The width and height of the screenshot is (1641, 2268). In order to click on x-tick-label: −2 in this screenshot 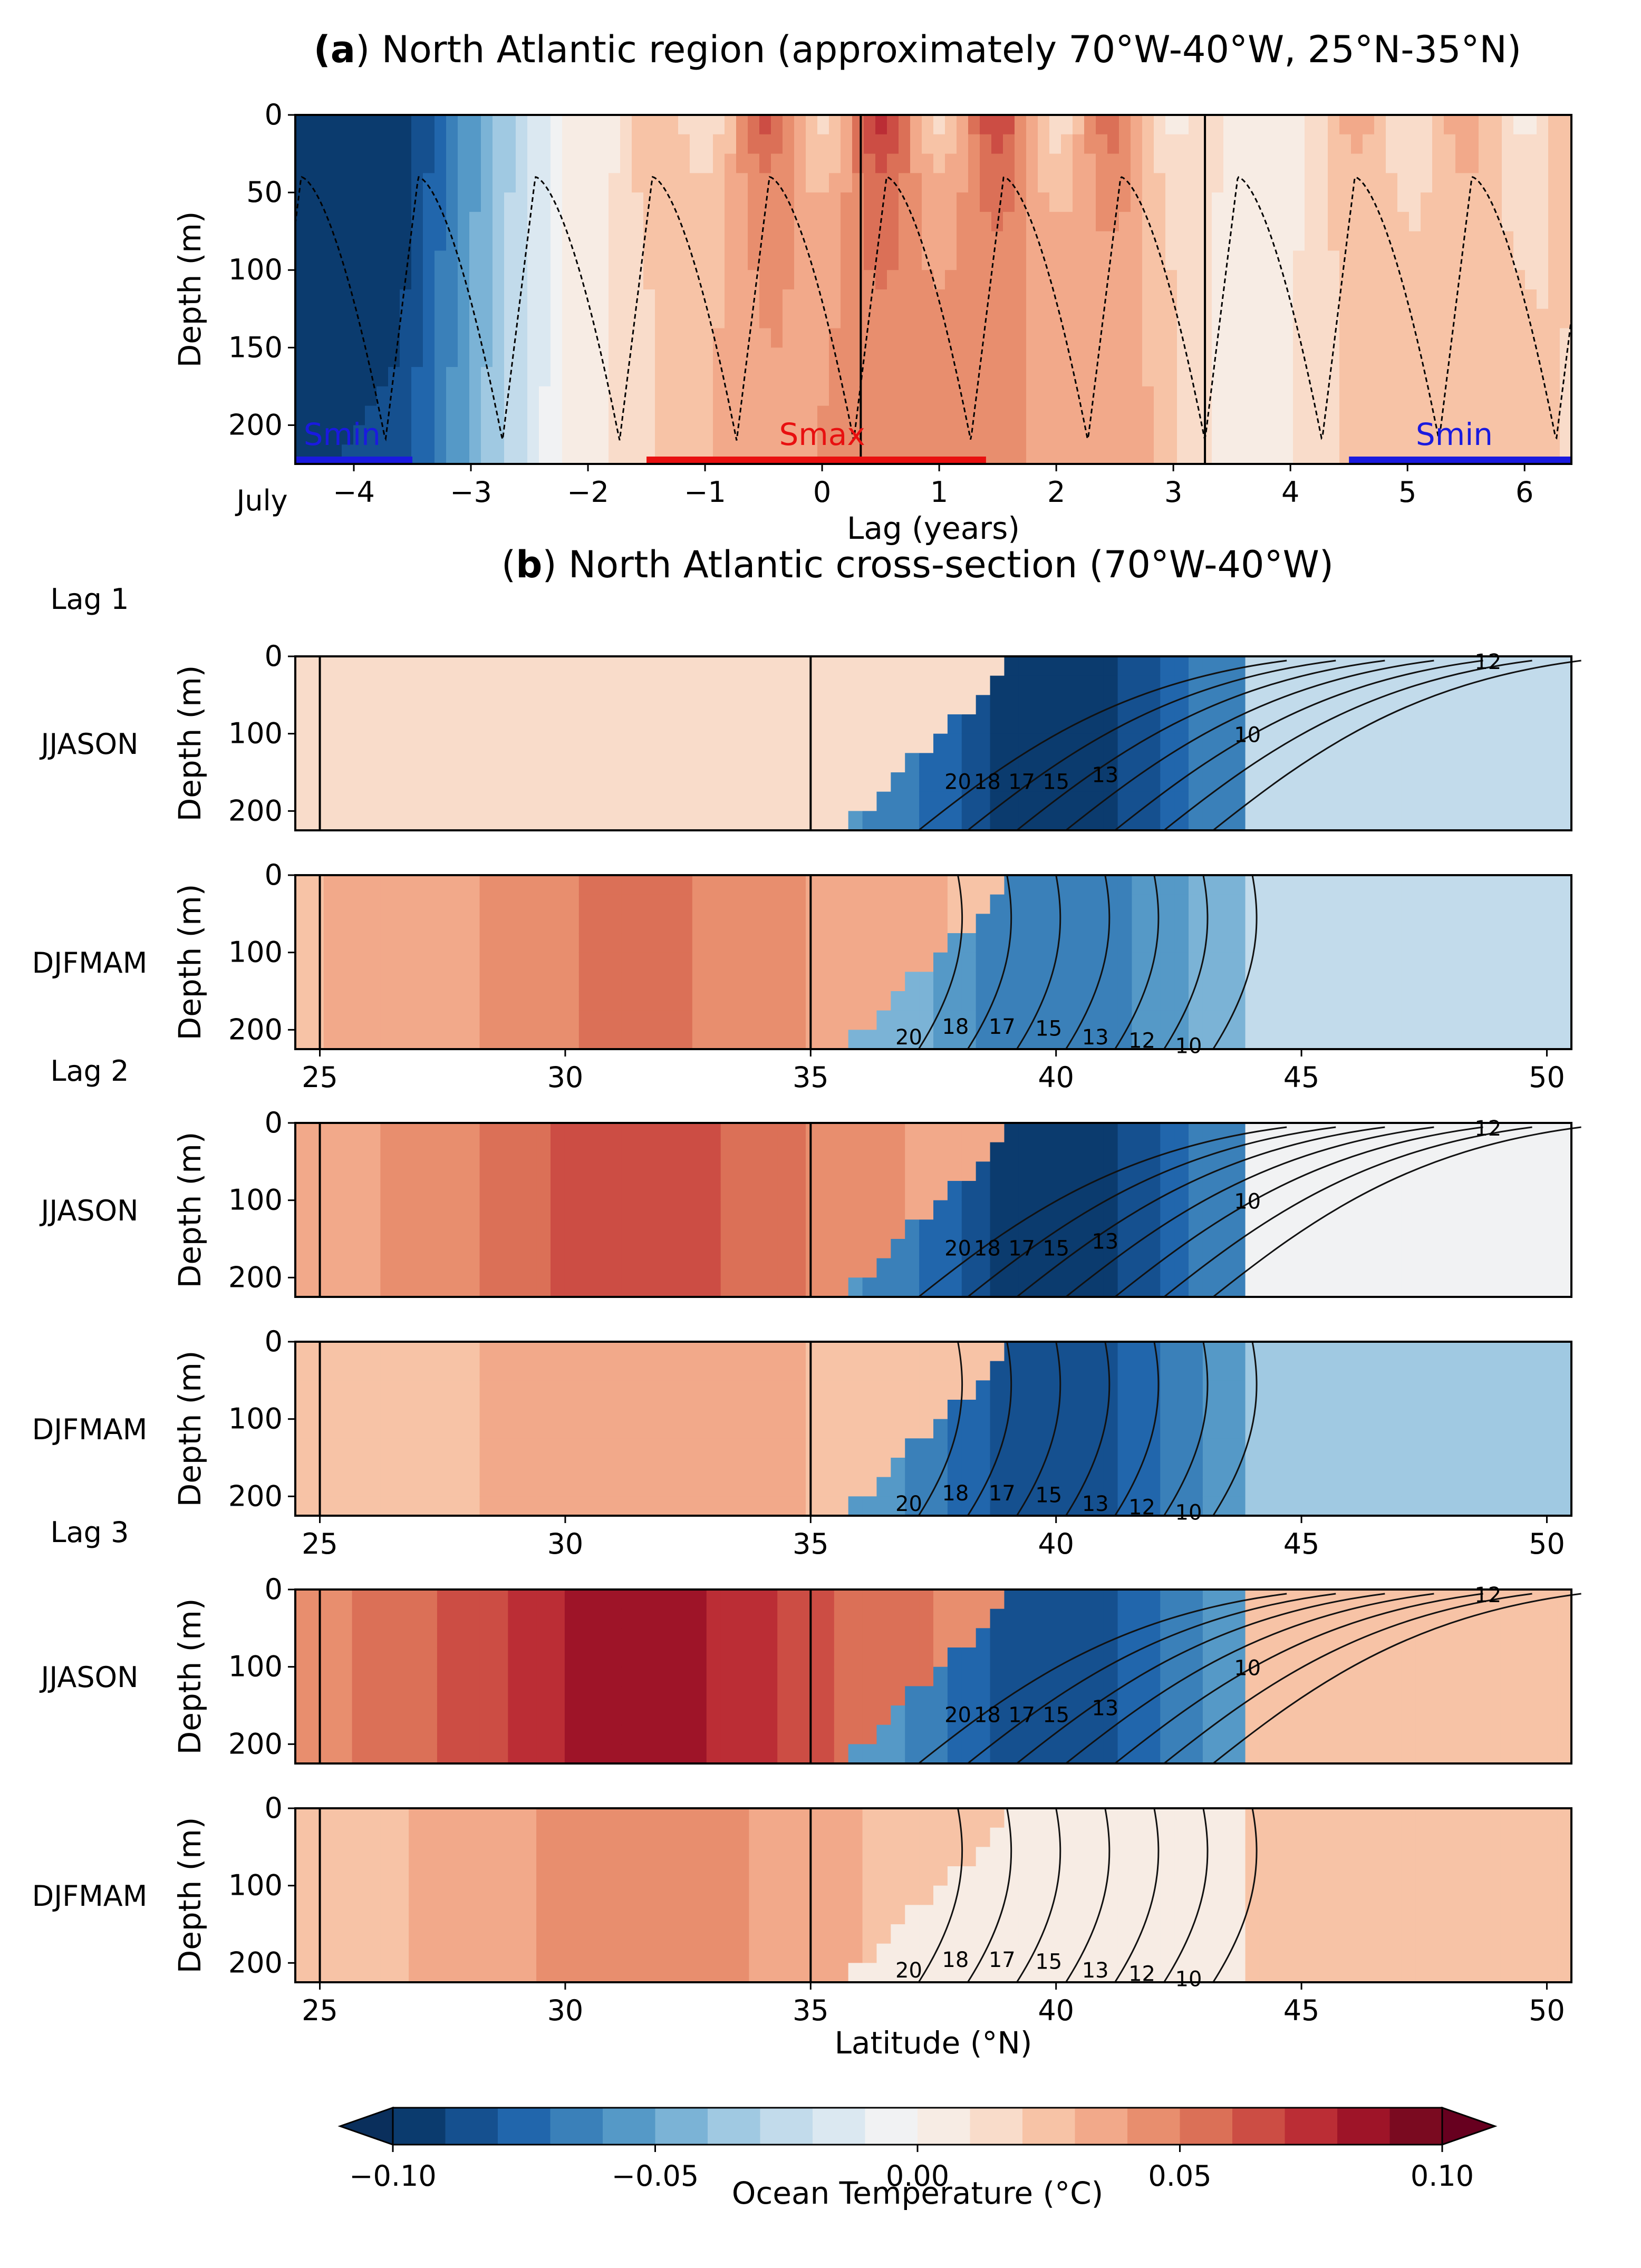, I will do `click(588, 493)`.